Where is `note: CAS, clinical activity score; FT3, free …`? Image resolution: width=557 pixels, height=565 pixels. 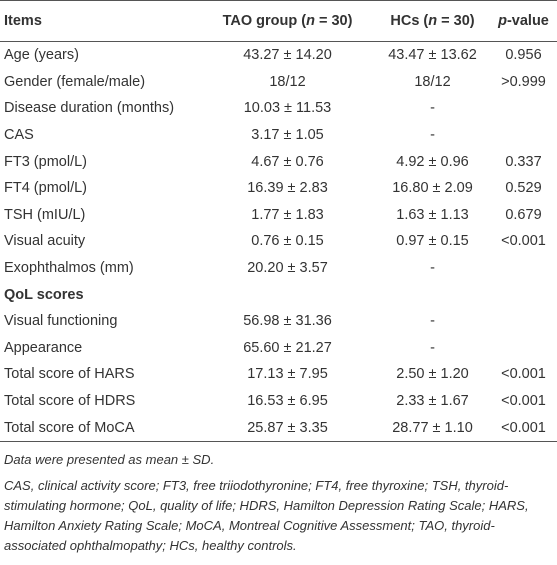
note: CAS, clinical activity score; FT3, free … is located at coordinates (266, 515).